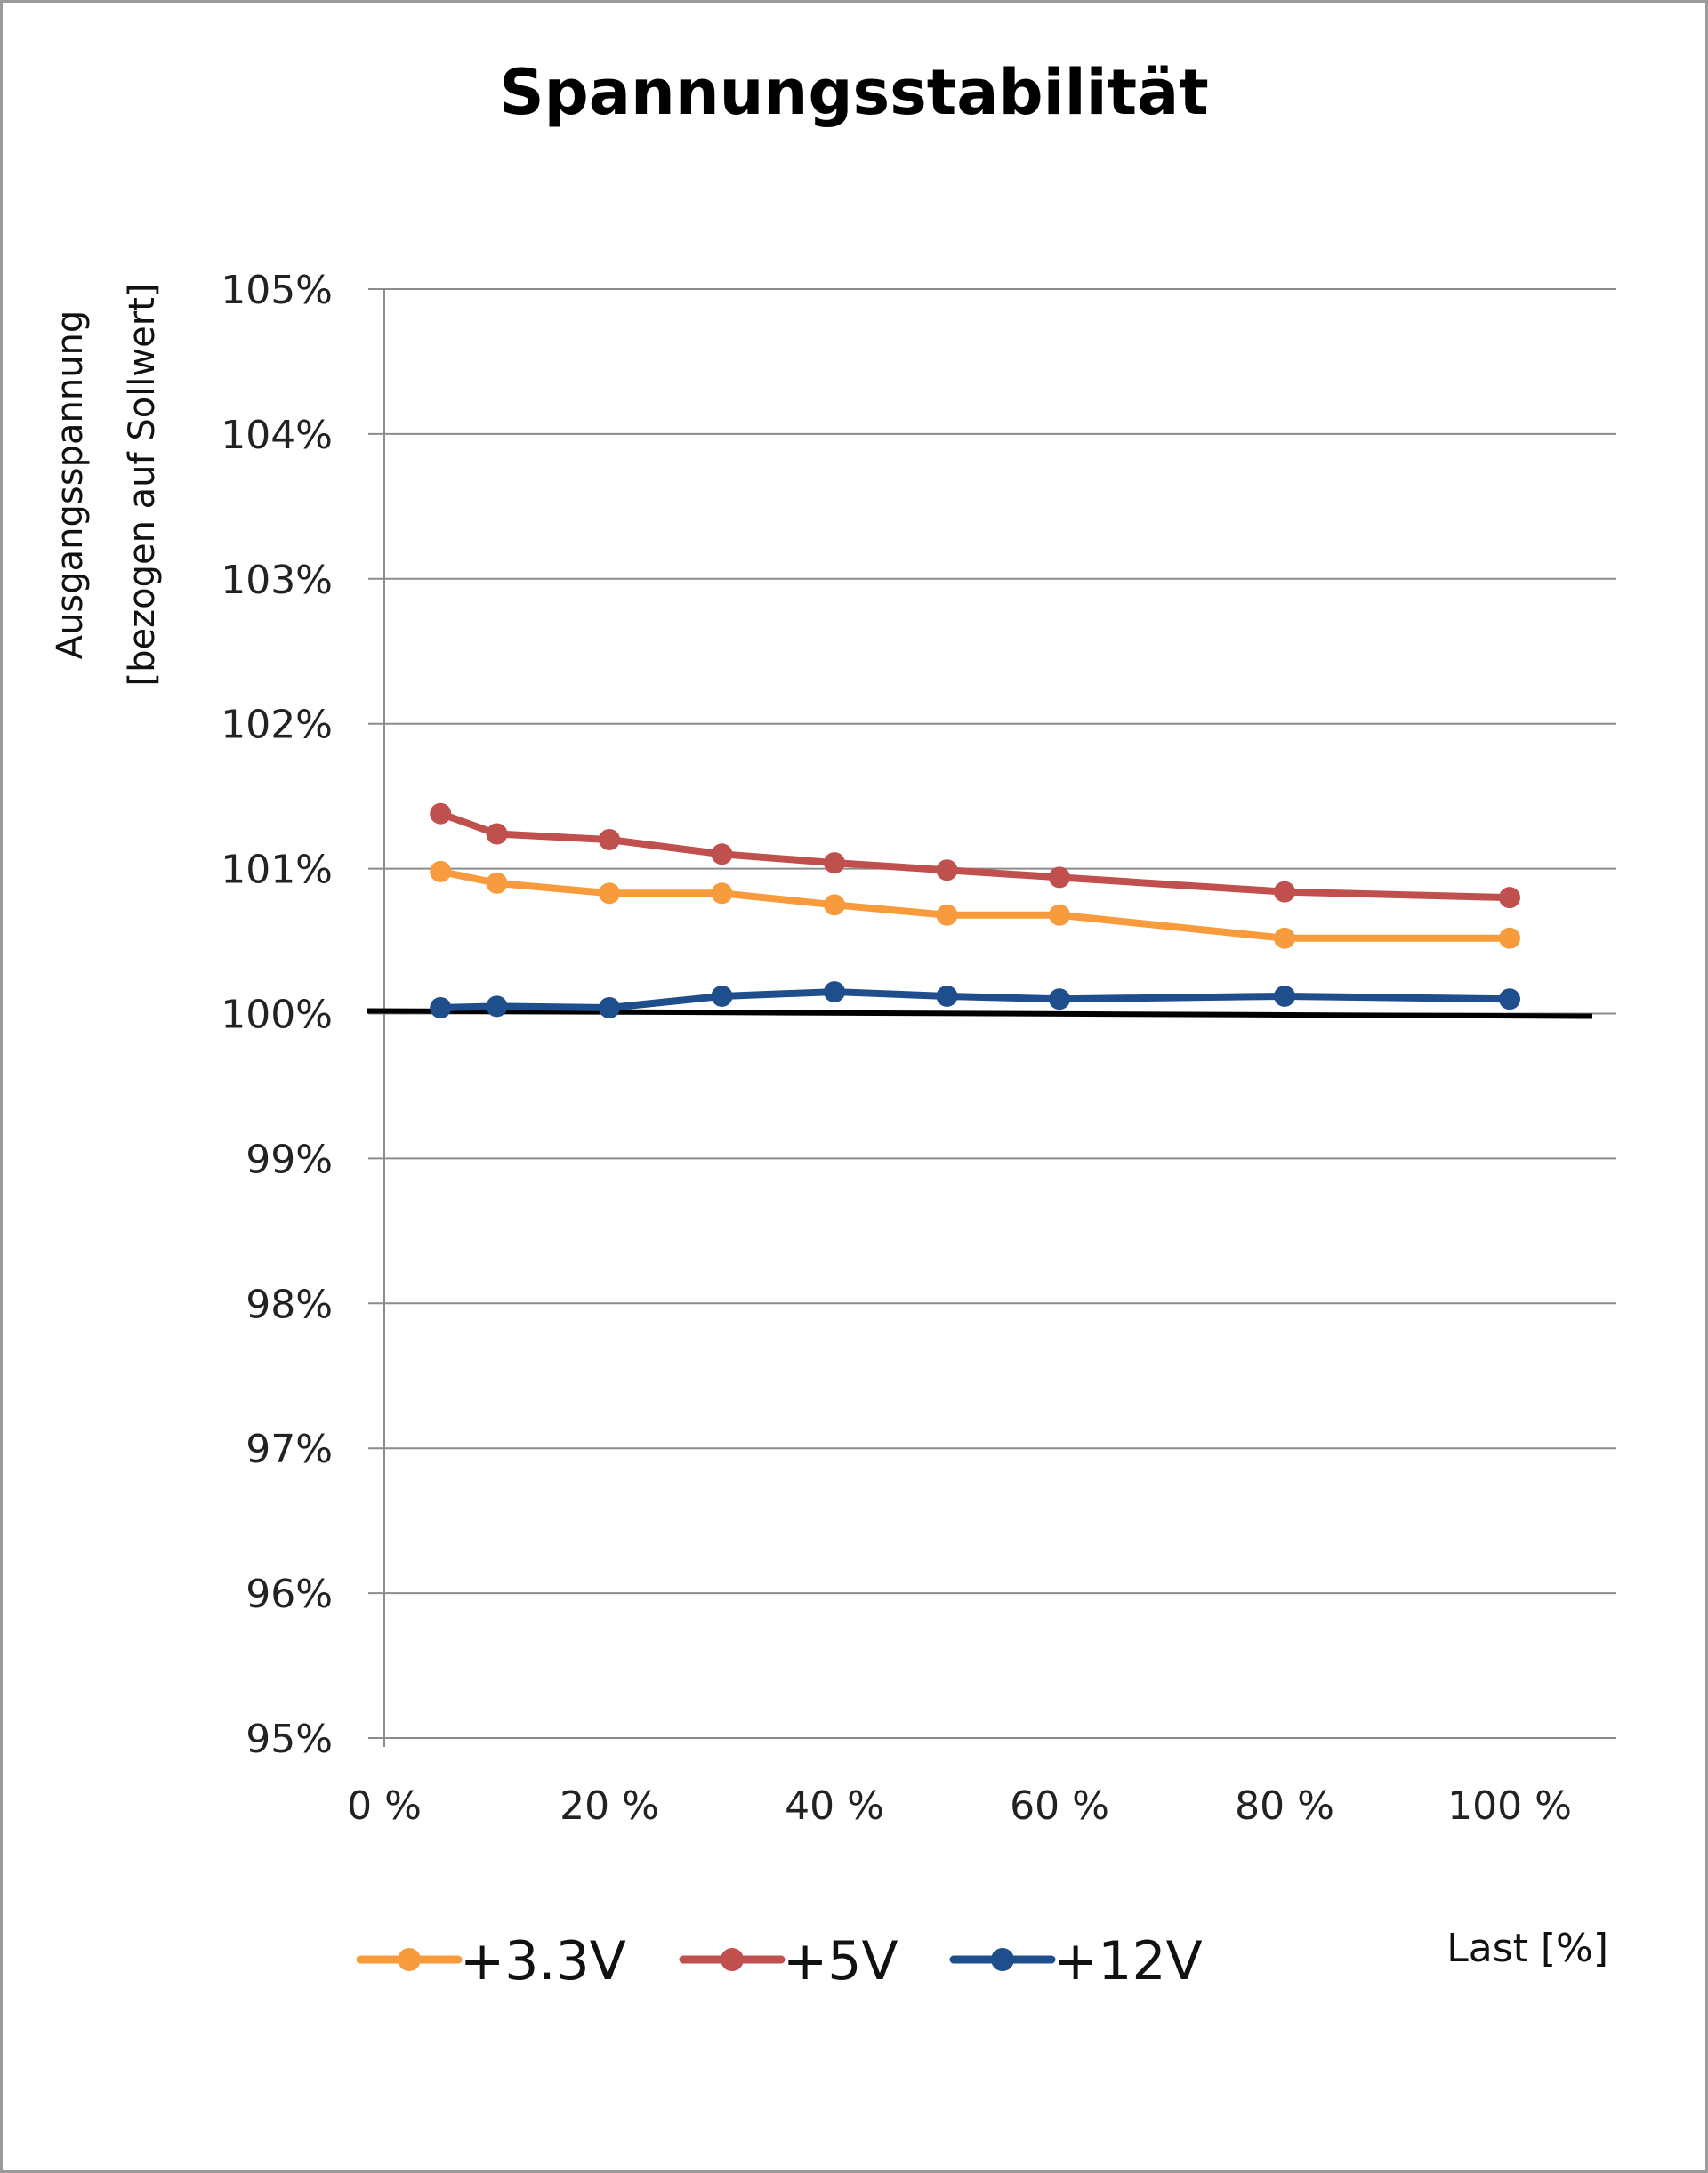 The image size is (1708, 2173). Describe the element at coordinates (289, 1159) in the screenshot. I see `y-tick-label: 99%` at that location.